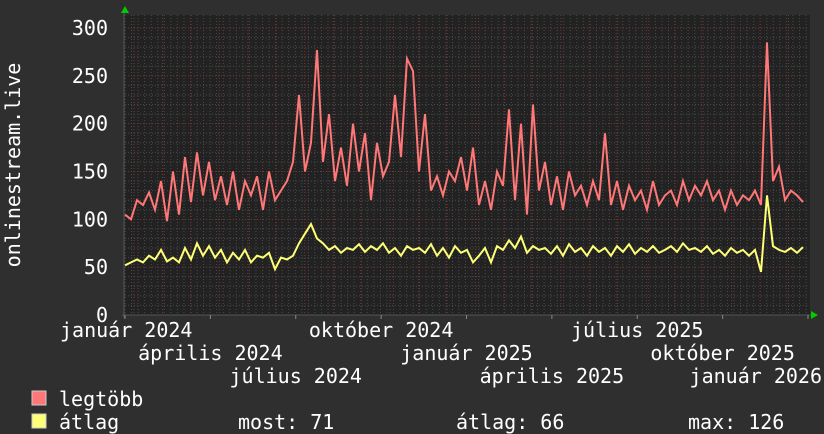 This screenshot has height=434, width=824. Describe the element at coordinates (296, 376) in the screenshot. I see `x-tick-label: július 2024` at that location.